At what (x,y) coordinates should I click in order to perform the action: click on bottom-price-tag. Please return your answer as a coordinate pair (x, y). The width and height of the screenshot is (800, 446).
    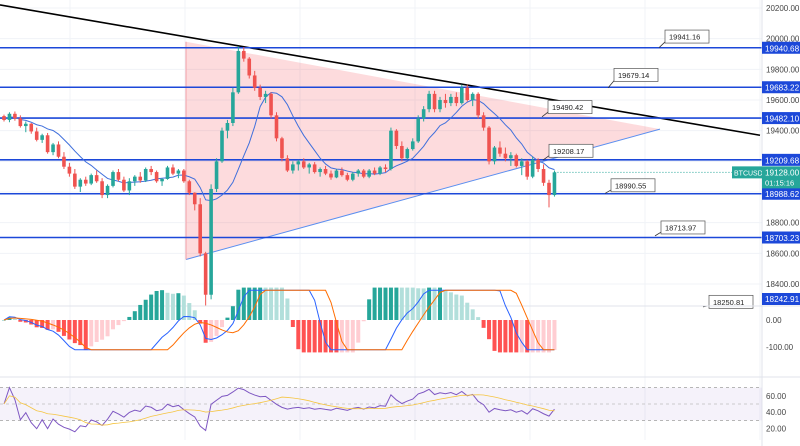
    Looking at the image, I should click on (781, 299).